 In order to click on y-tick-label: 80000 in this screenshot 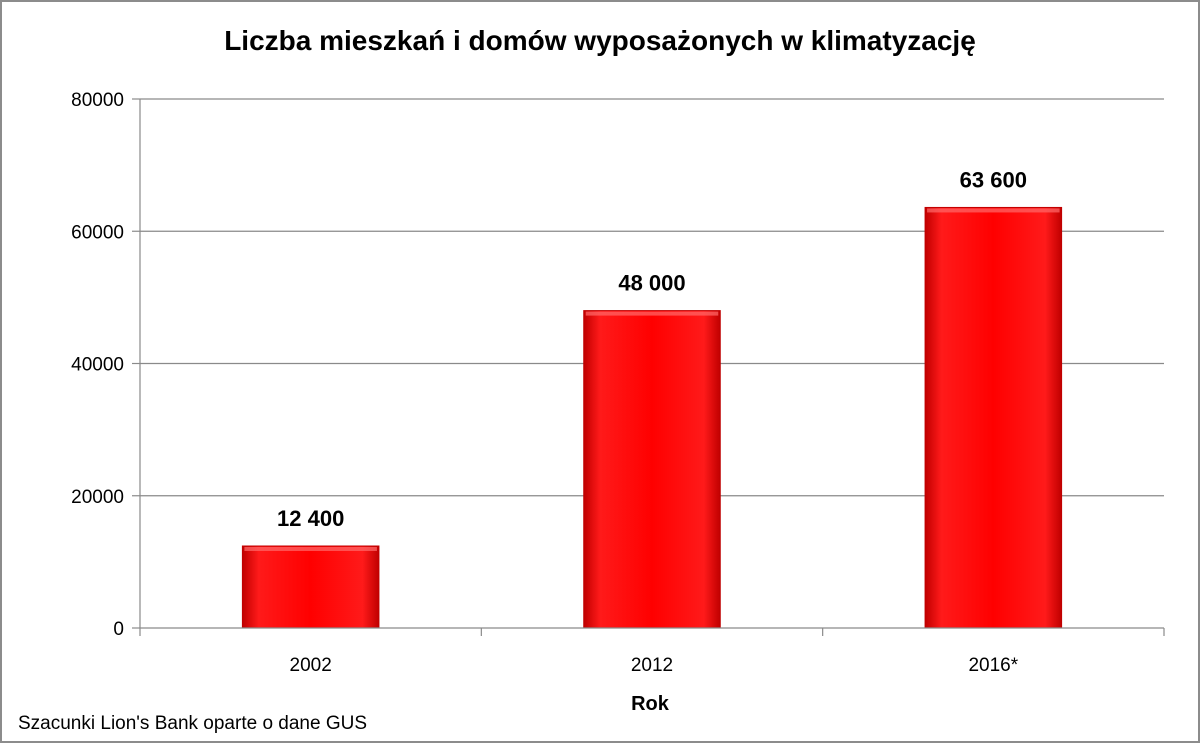, I will do `click(97, 100)`.